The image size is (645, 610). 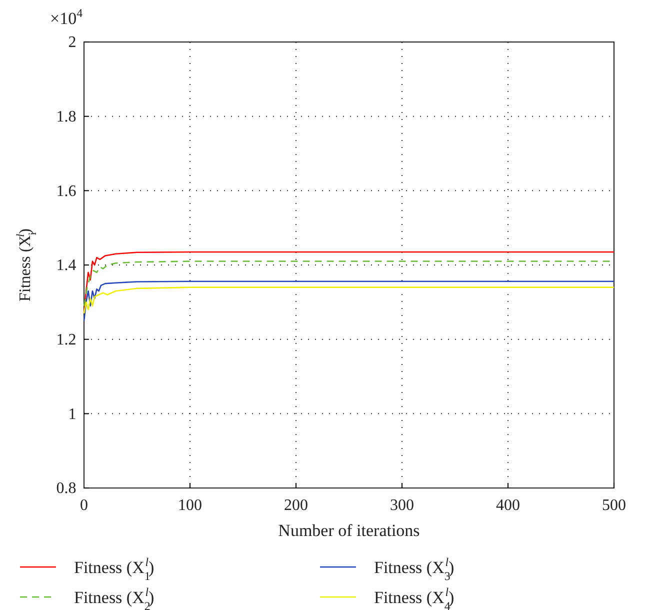 I want to click on legend-label: Fitness (X$_{1}$$^{l}$), so click(x=114, y=569).